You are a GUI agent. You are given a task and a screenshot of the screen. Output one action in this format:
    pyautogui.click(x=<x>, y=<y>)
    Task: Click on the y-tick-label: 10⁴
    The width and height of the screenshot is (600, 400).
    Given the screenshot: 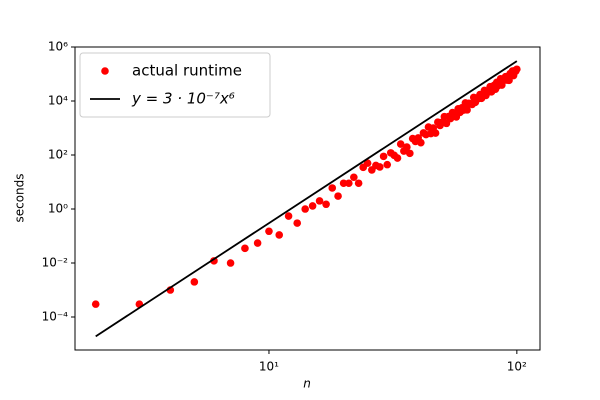 What is the action you would take?
    pyautogui.click(x=58, y=101)
    